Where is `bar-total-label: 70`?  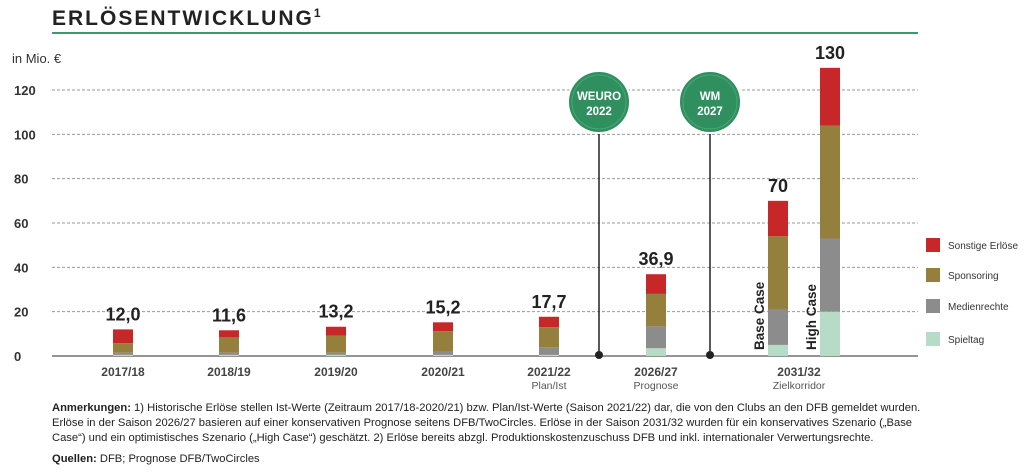 bar-total-label: 70 is located at coordinates (778, 186).